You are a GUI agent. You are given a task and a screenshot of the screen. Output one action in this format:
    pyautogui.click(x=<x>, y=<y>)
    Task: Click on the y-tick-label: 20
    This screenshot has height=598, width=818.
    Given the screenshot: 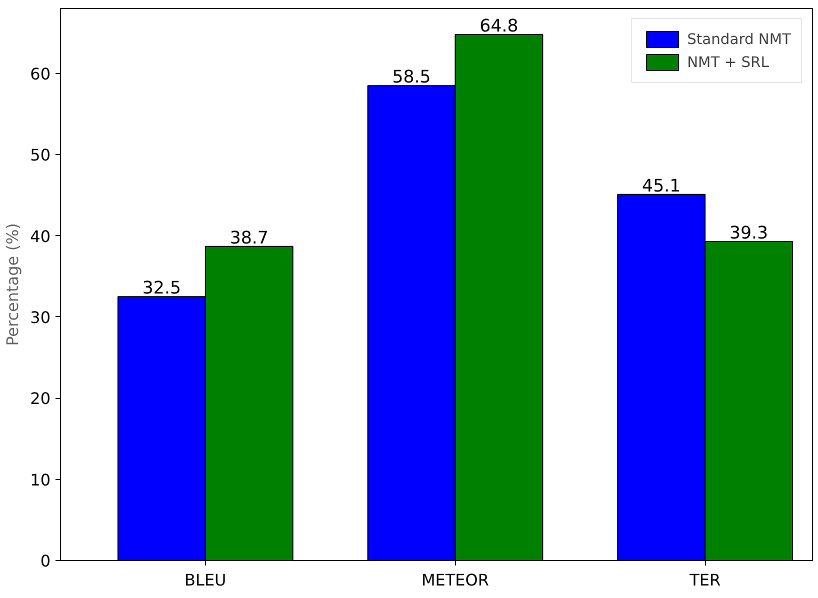 What is the action you would take?
    pyautogui.click(x=40, y=398)
    